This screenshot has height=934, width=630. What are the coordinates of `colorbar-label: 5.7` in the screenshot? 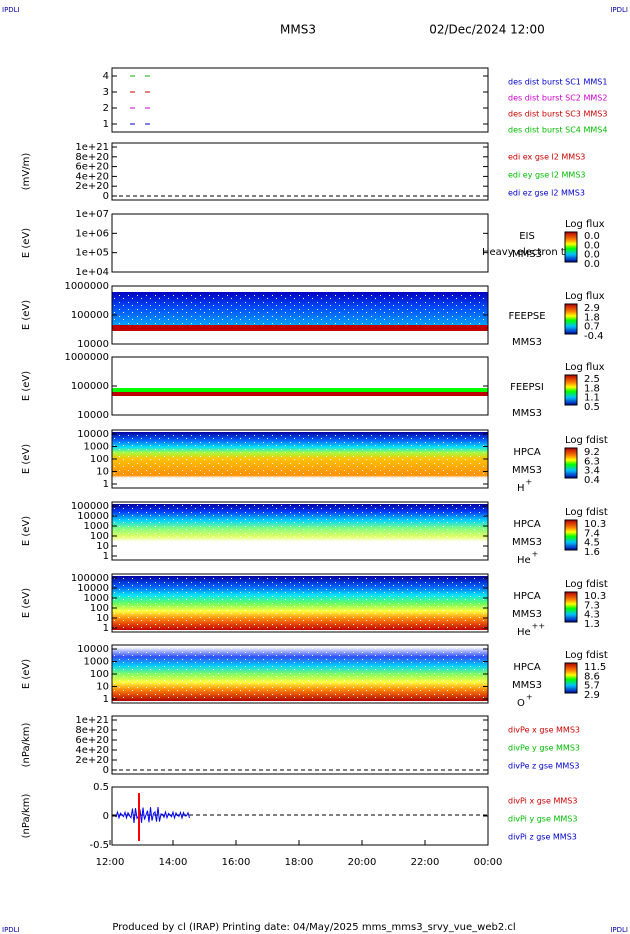 It's located at (592, 686).